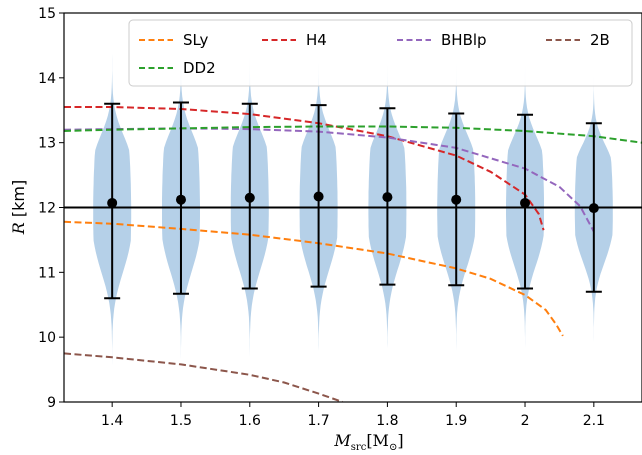 Image resolution: width=642 pixels, height=455 pixels. I want to click on legend-box, so click(380, 53).